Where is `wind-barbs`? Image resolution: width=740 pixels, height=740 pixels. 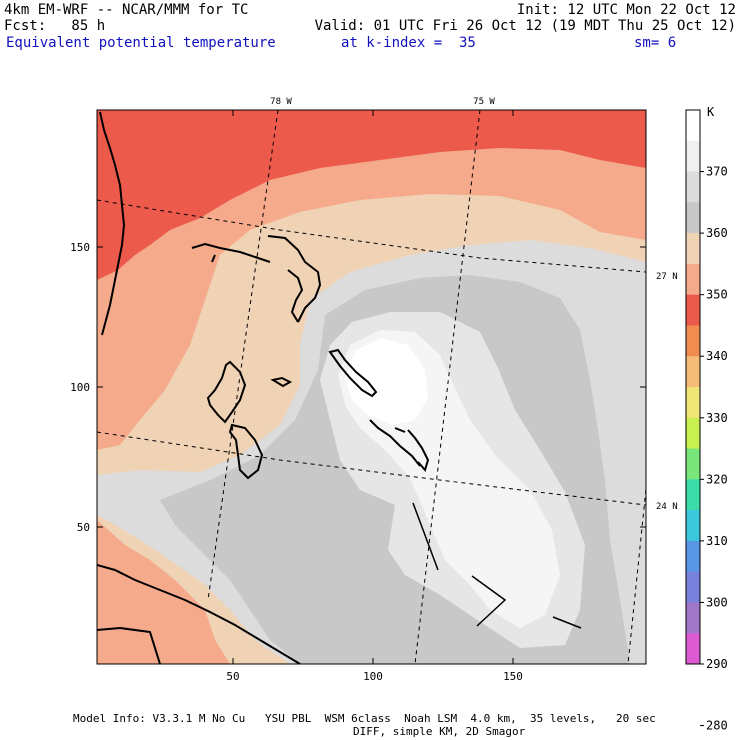
wind-barbs is located at coordinates (497, 565).